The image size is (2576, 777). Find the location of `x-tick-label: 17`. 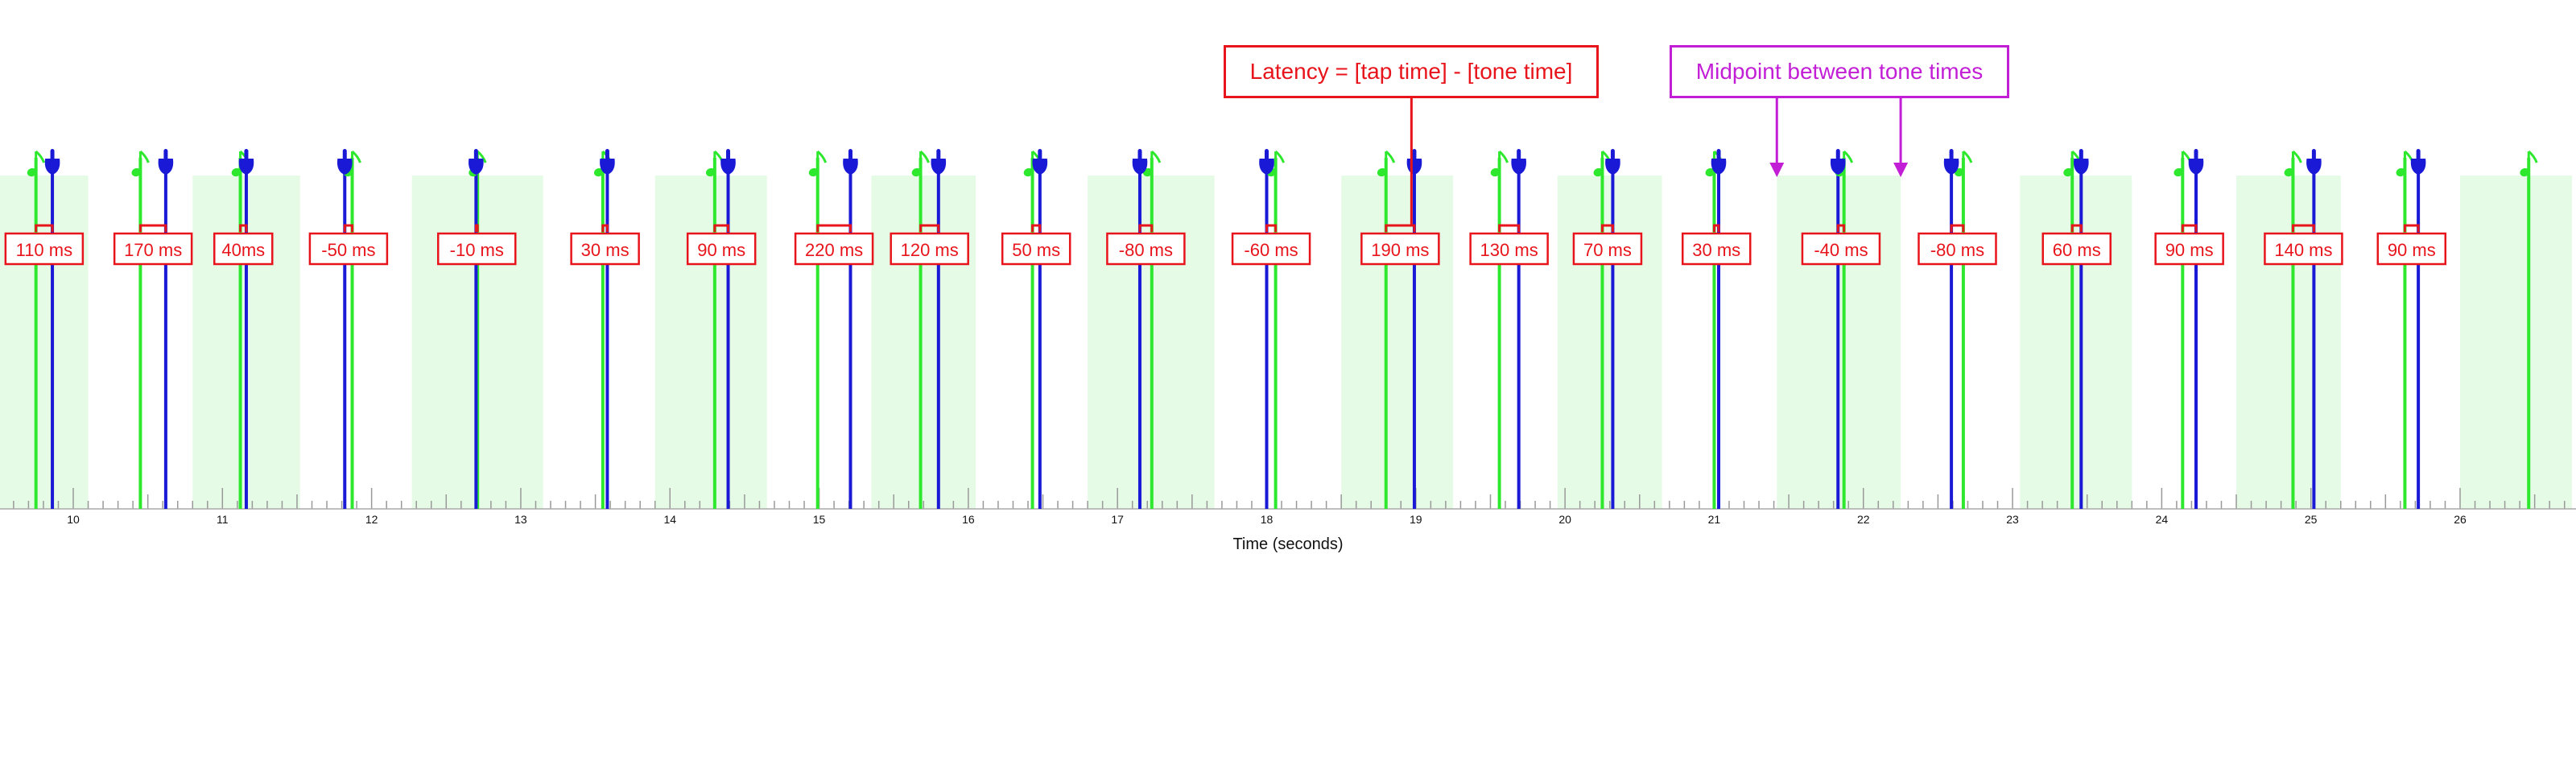

x-tick-label: 17 is located at coordinates (1117, 519).